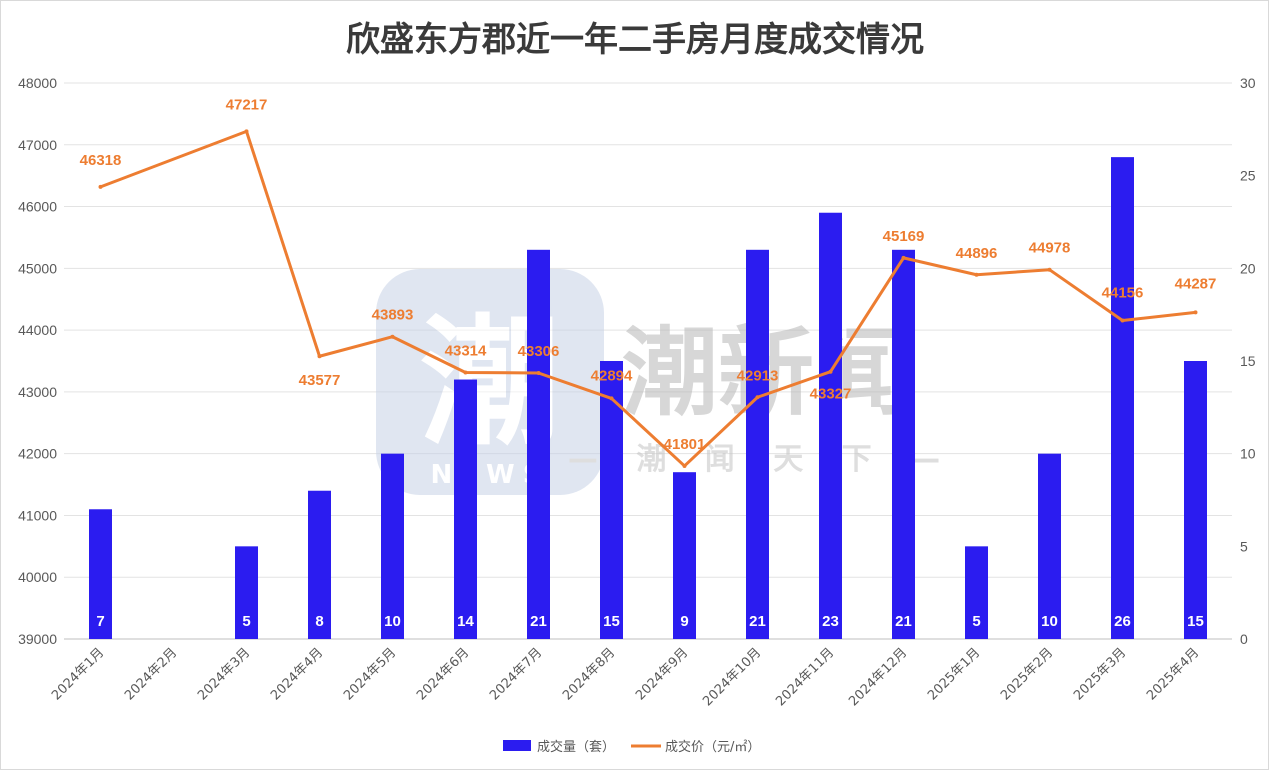 This screenshot has width=1269, height=771. Describe the element at coordinates (589, 674) in the screenshot. I see `x-tick-label: 2024年8月` at that location.